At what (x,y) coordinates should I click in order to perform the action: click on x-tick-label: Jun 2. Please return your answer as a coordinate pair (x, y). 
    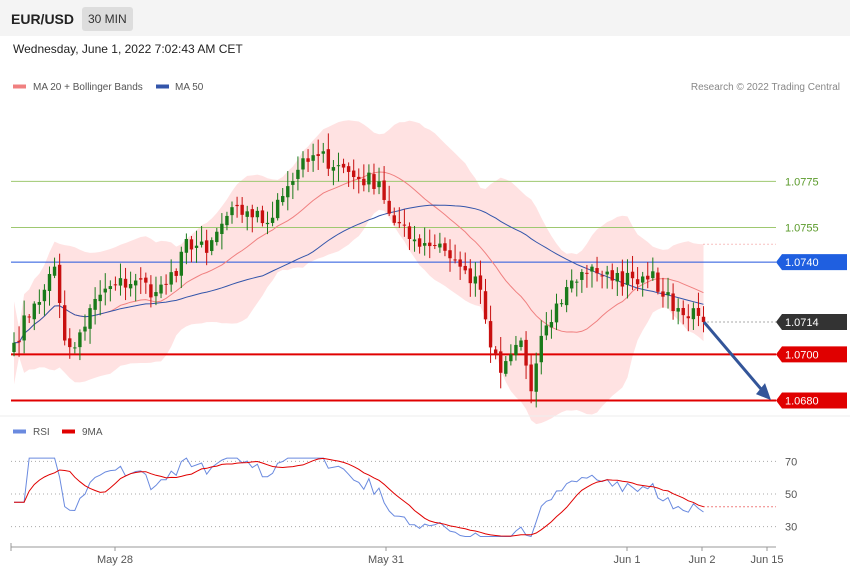
    Looking at the image, I should click on (702, 560).